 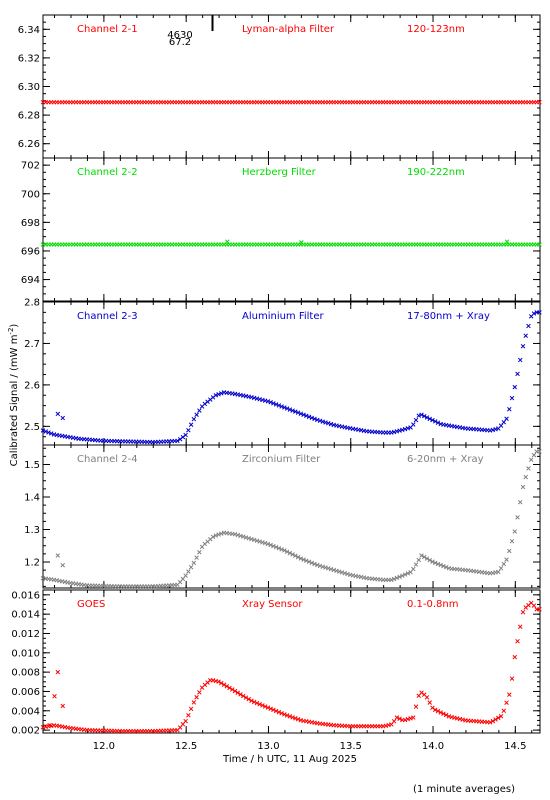 What do you see at coordinates (32, 344) in the screenshot?
I see `y-tick-label: 2.7` at bounding box center [32, 344].